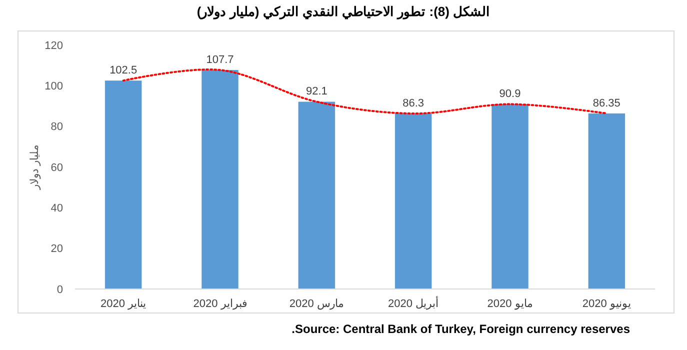 This screenshot has height=350, width=687. I want to click on text: 86.35, so click(606, 103).